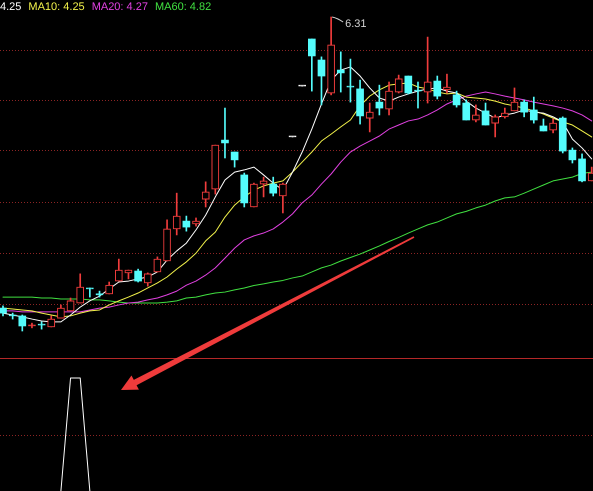 This screenshot has height=491, width=593. Describe the element at coordinates (120, 7) in the screenshot. I see `text: MA20: 4.27` at that location.